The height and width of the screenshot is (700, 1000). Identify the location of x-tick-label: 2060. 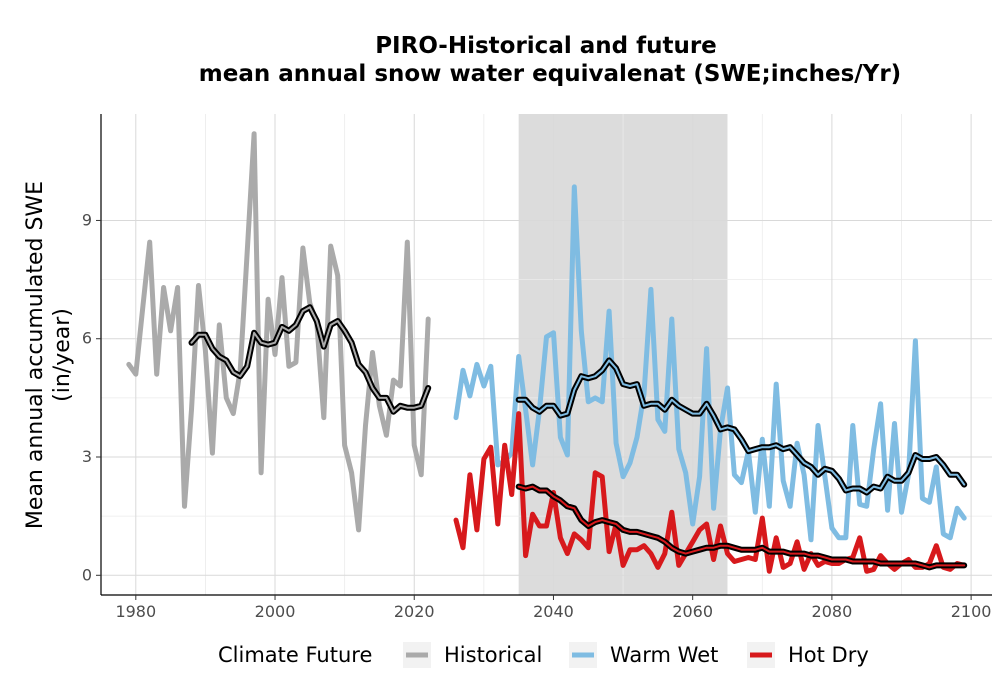
(692, 611).